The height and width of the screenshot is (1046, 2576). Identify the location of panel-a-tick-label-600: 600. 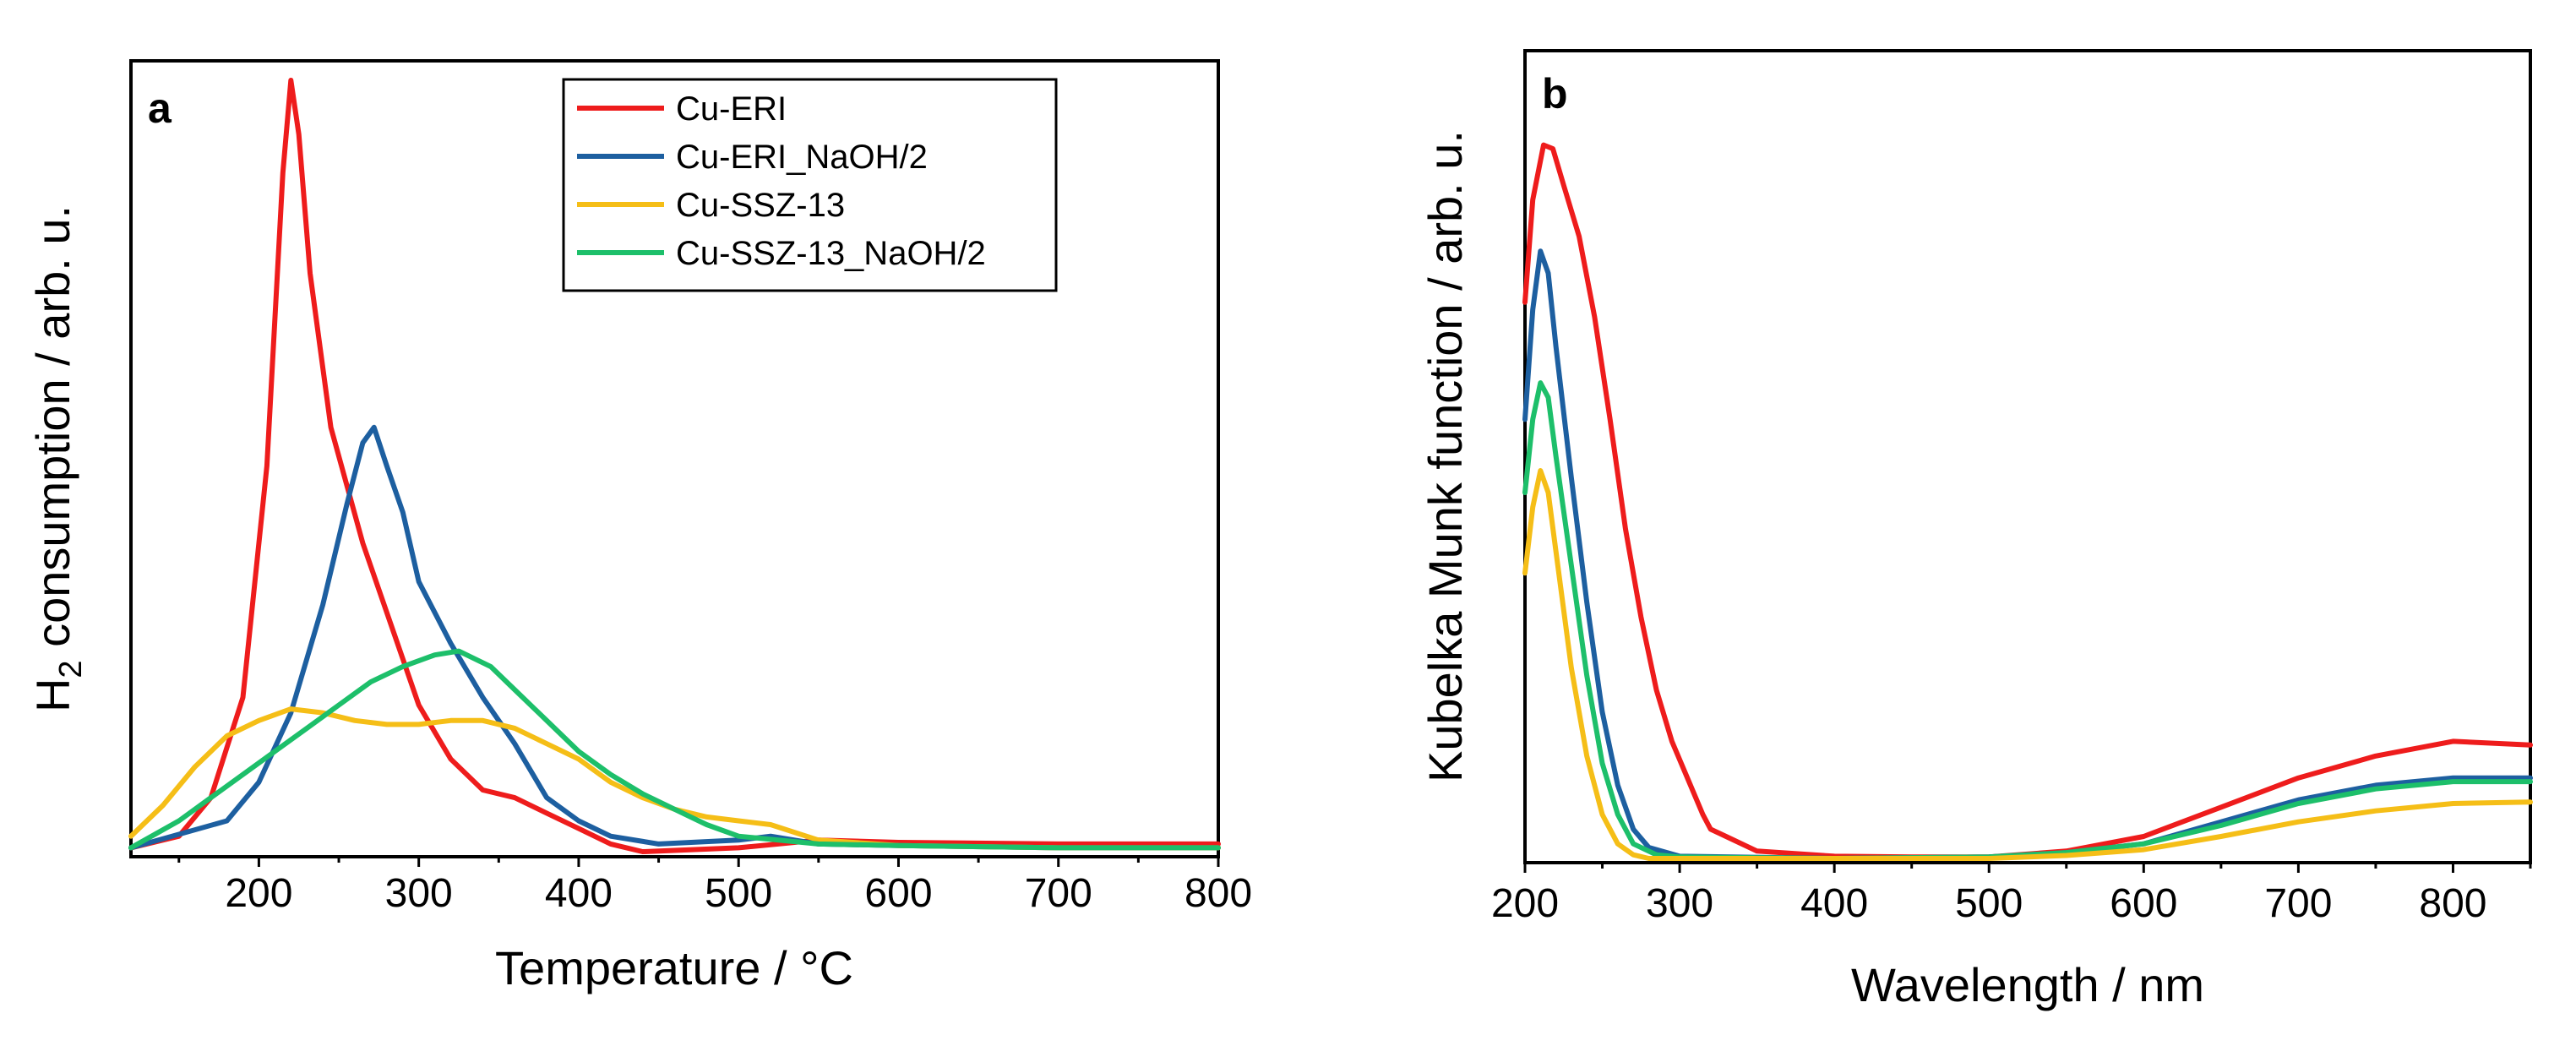
(898, 893).